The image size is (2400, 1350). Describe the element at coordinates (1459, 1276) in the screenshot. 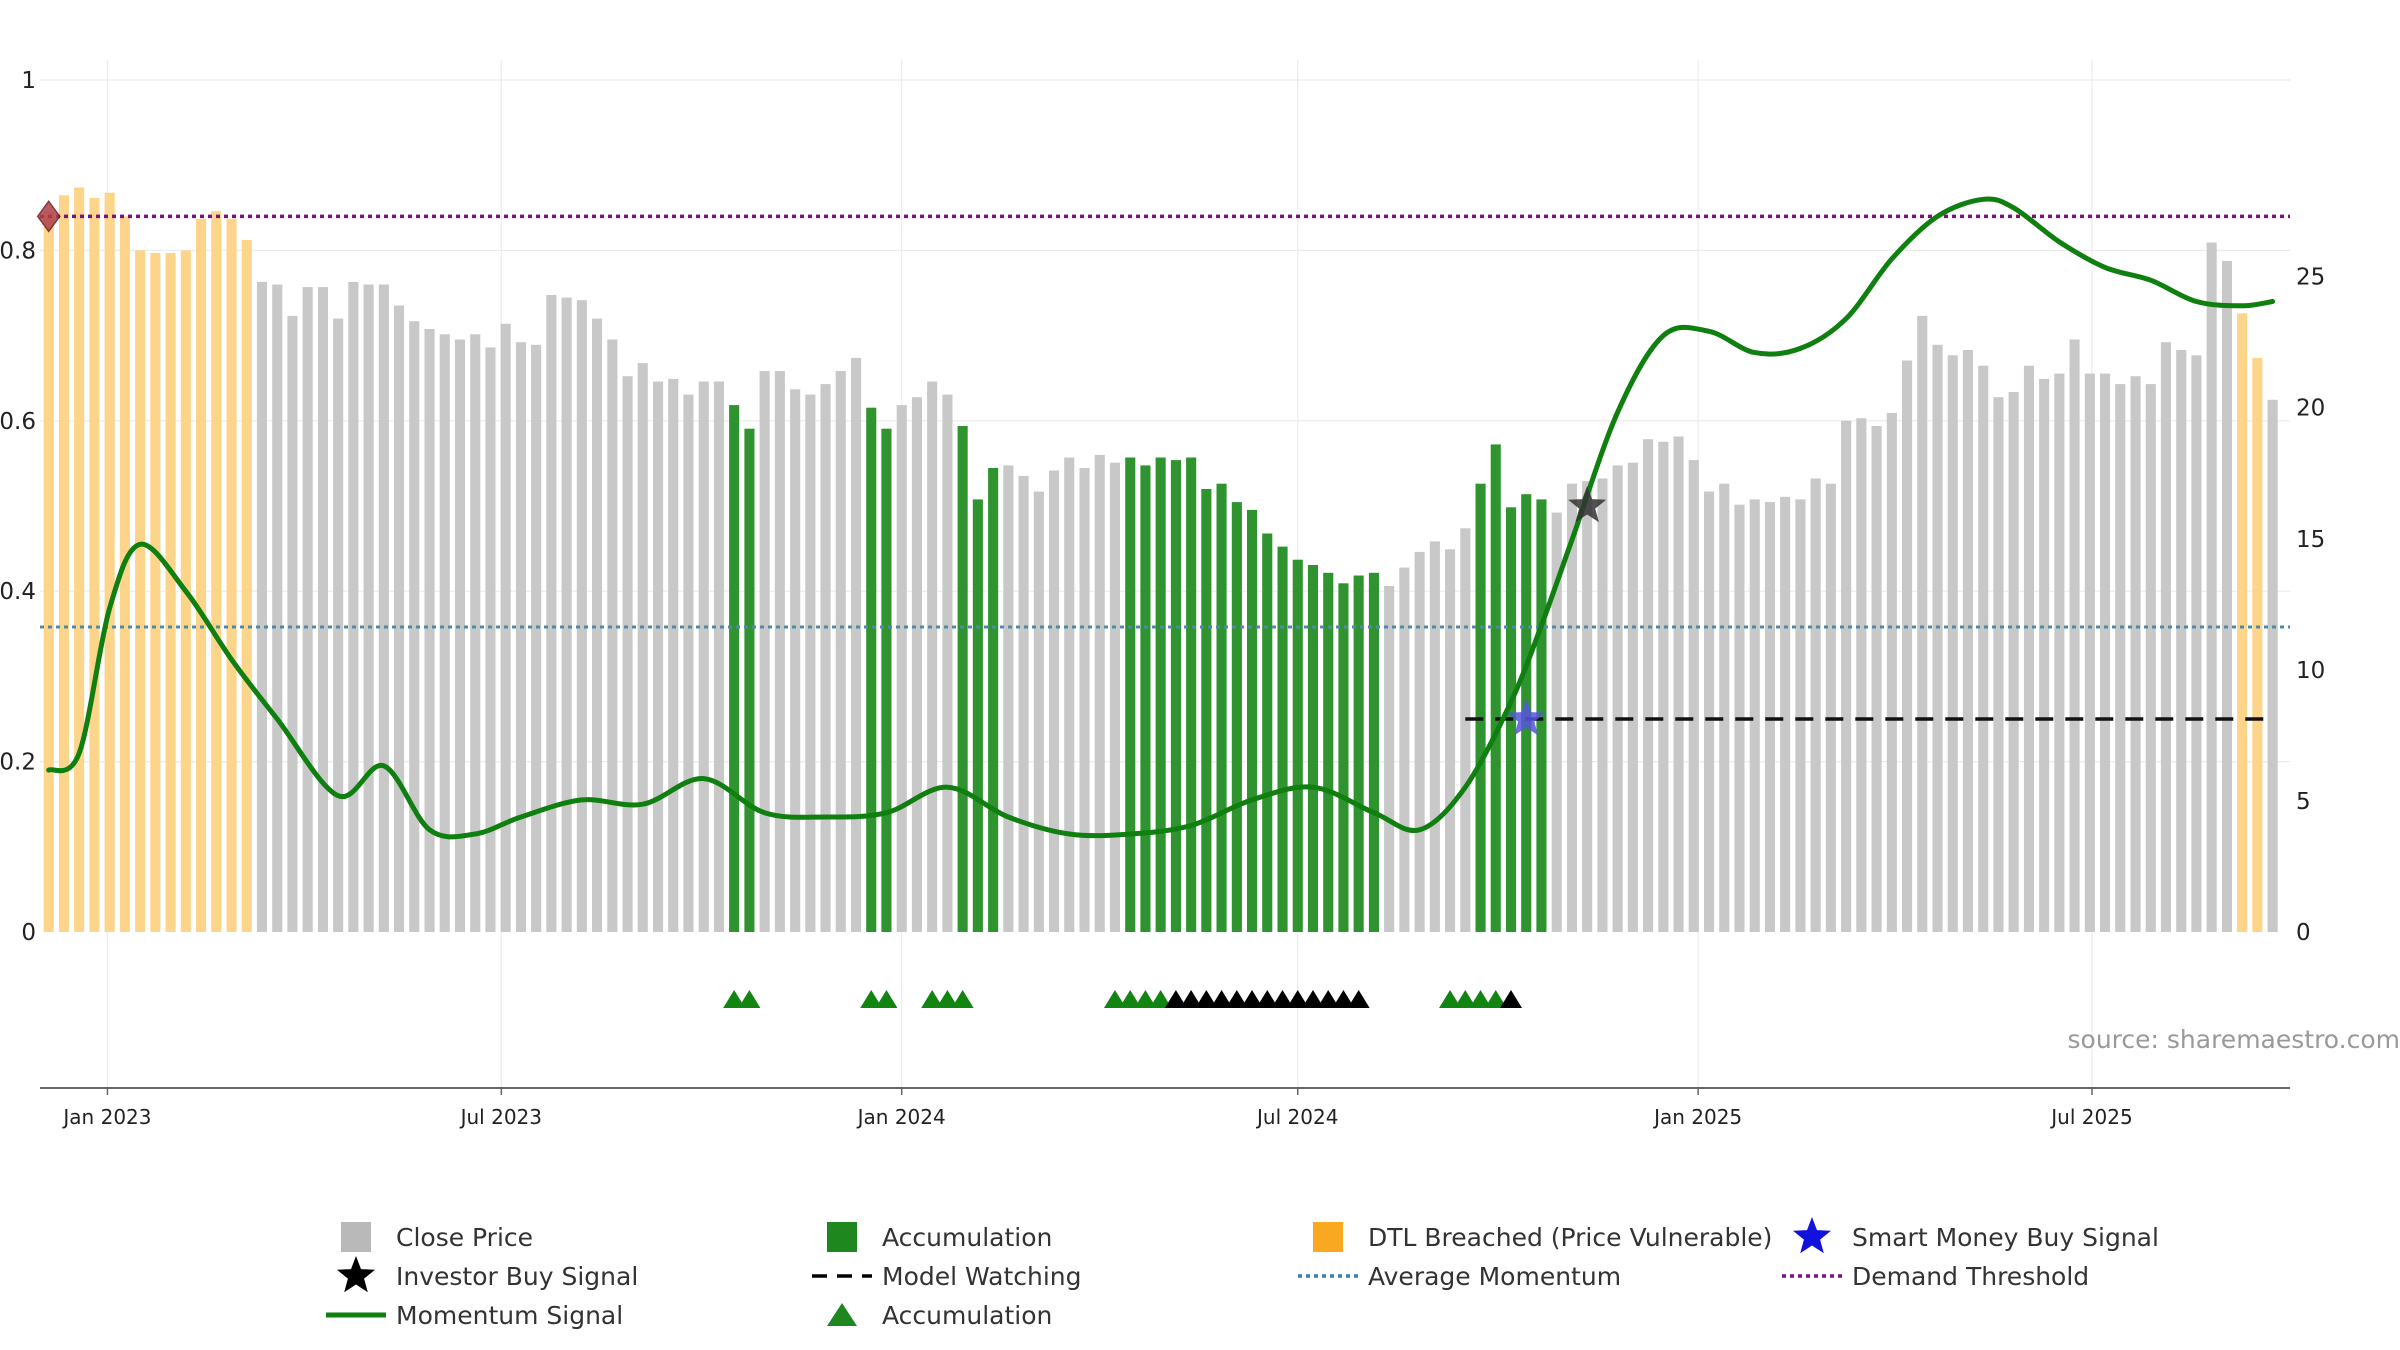

I see `legend-item: Average Momentum` at that location.